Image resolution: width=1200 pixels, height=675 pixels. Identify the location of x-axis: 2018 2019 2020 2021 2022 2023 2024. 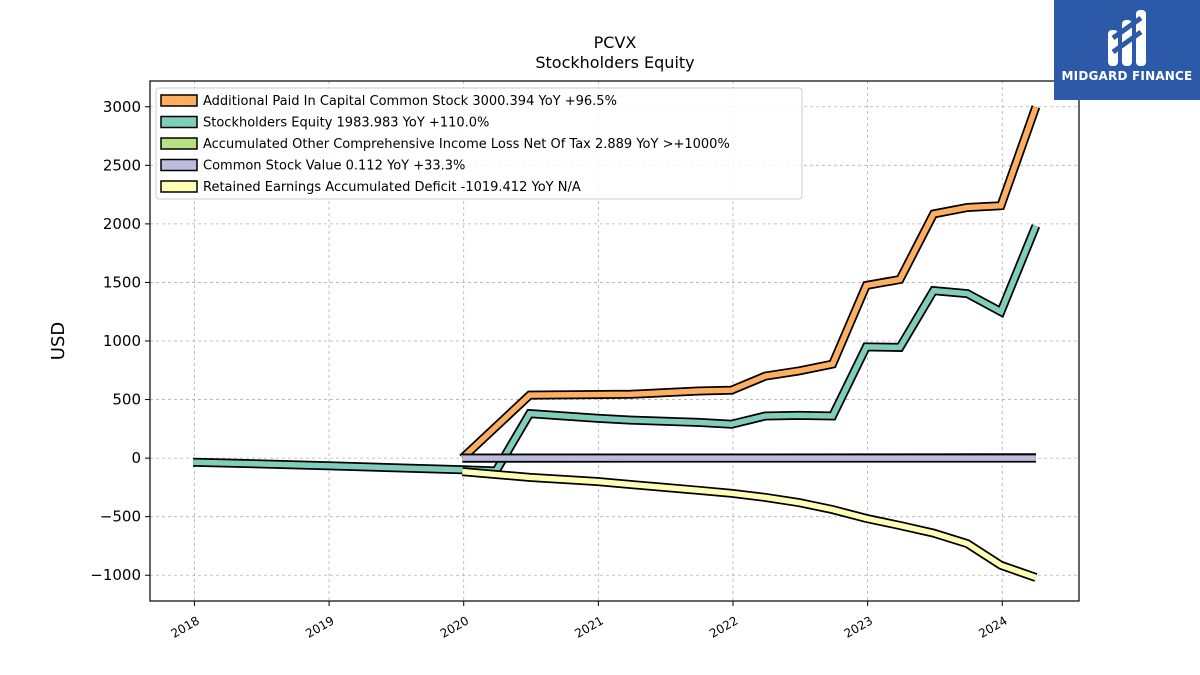
(589, 621).